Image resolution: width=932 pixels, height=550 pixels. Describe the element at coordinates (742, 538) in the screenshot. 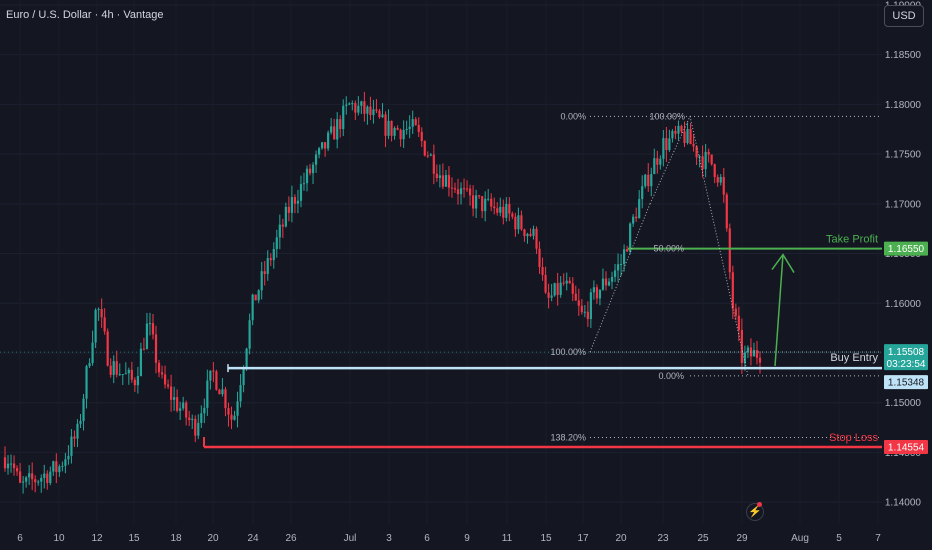

I see `x-tick-label: 29` at that location.